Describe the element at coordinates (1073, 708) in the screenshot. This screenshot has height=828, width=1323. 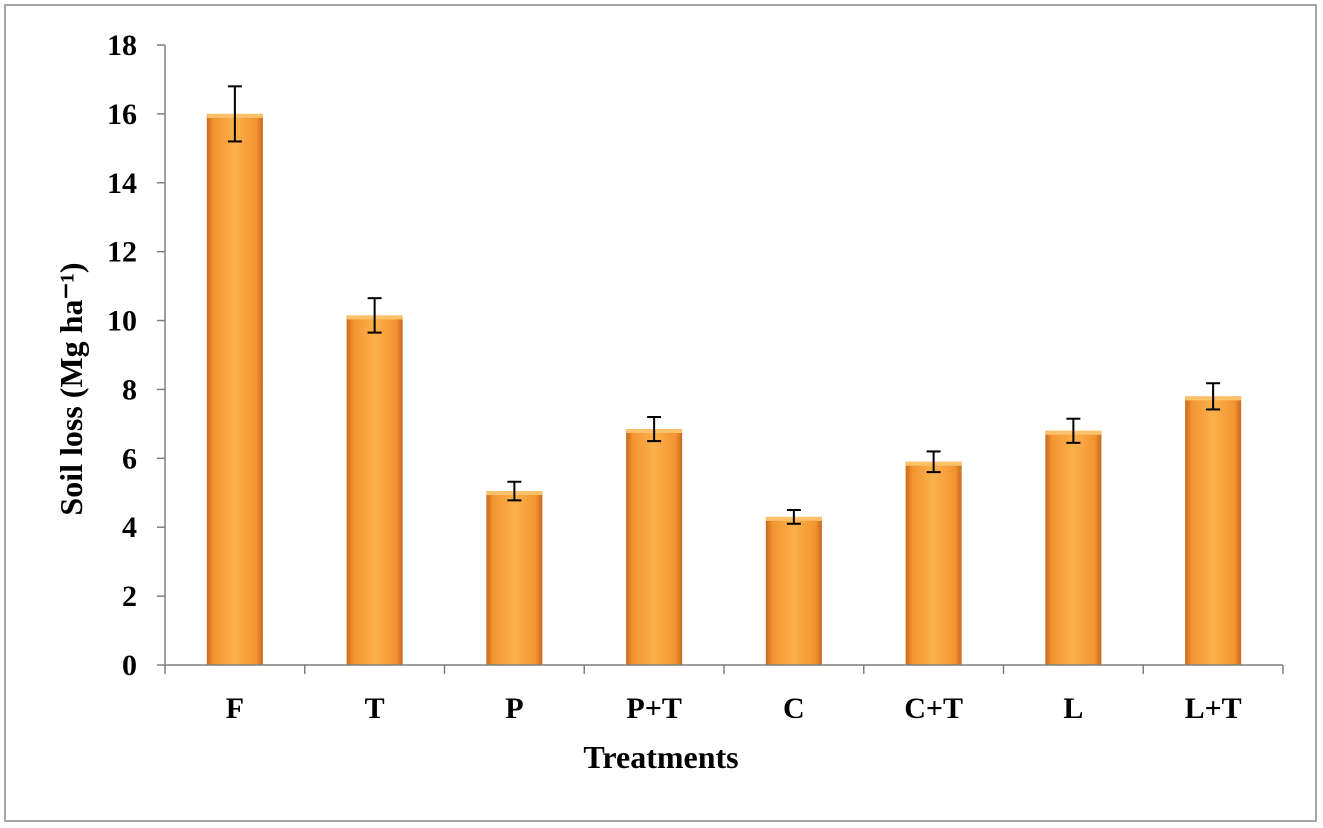
I see `x-tick-label: L` at that location.